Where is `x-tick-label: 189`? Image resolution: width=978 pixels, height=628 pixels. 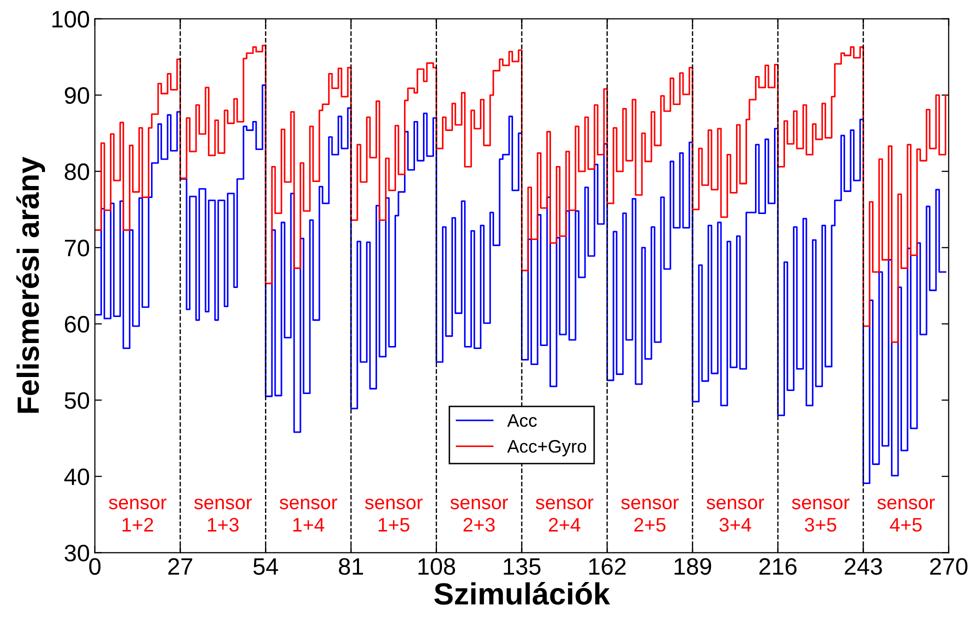
x-tick-label: 189 is located at coordinates (693, 566).